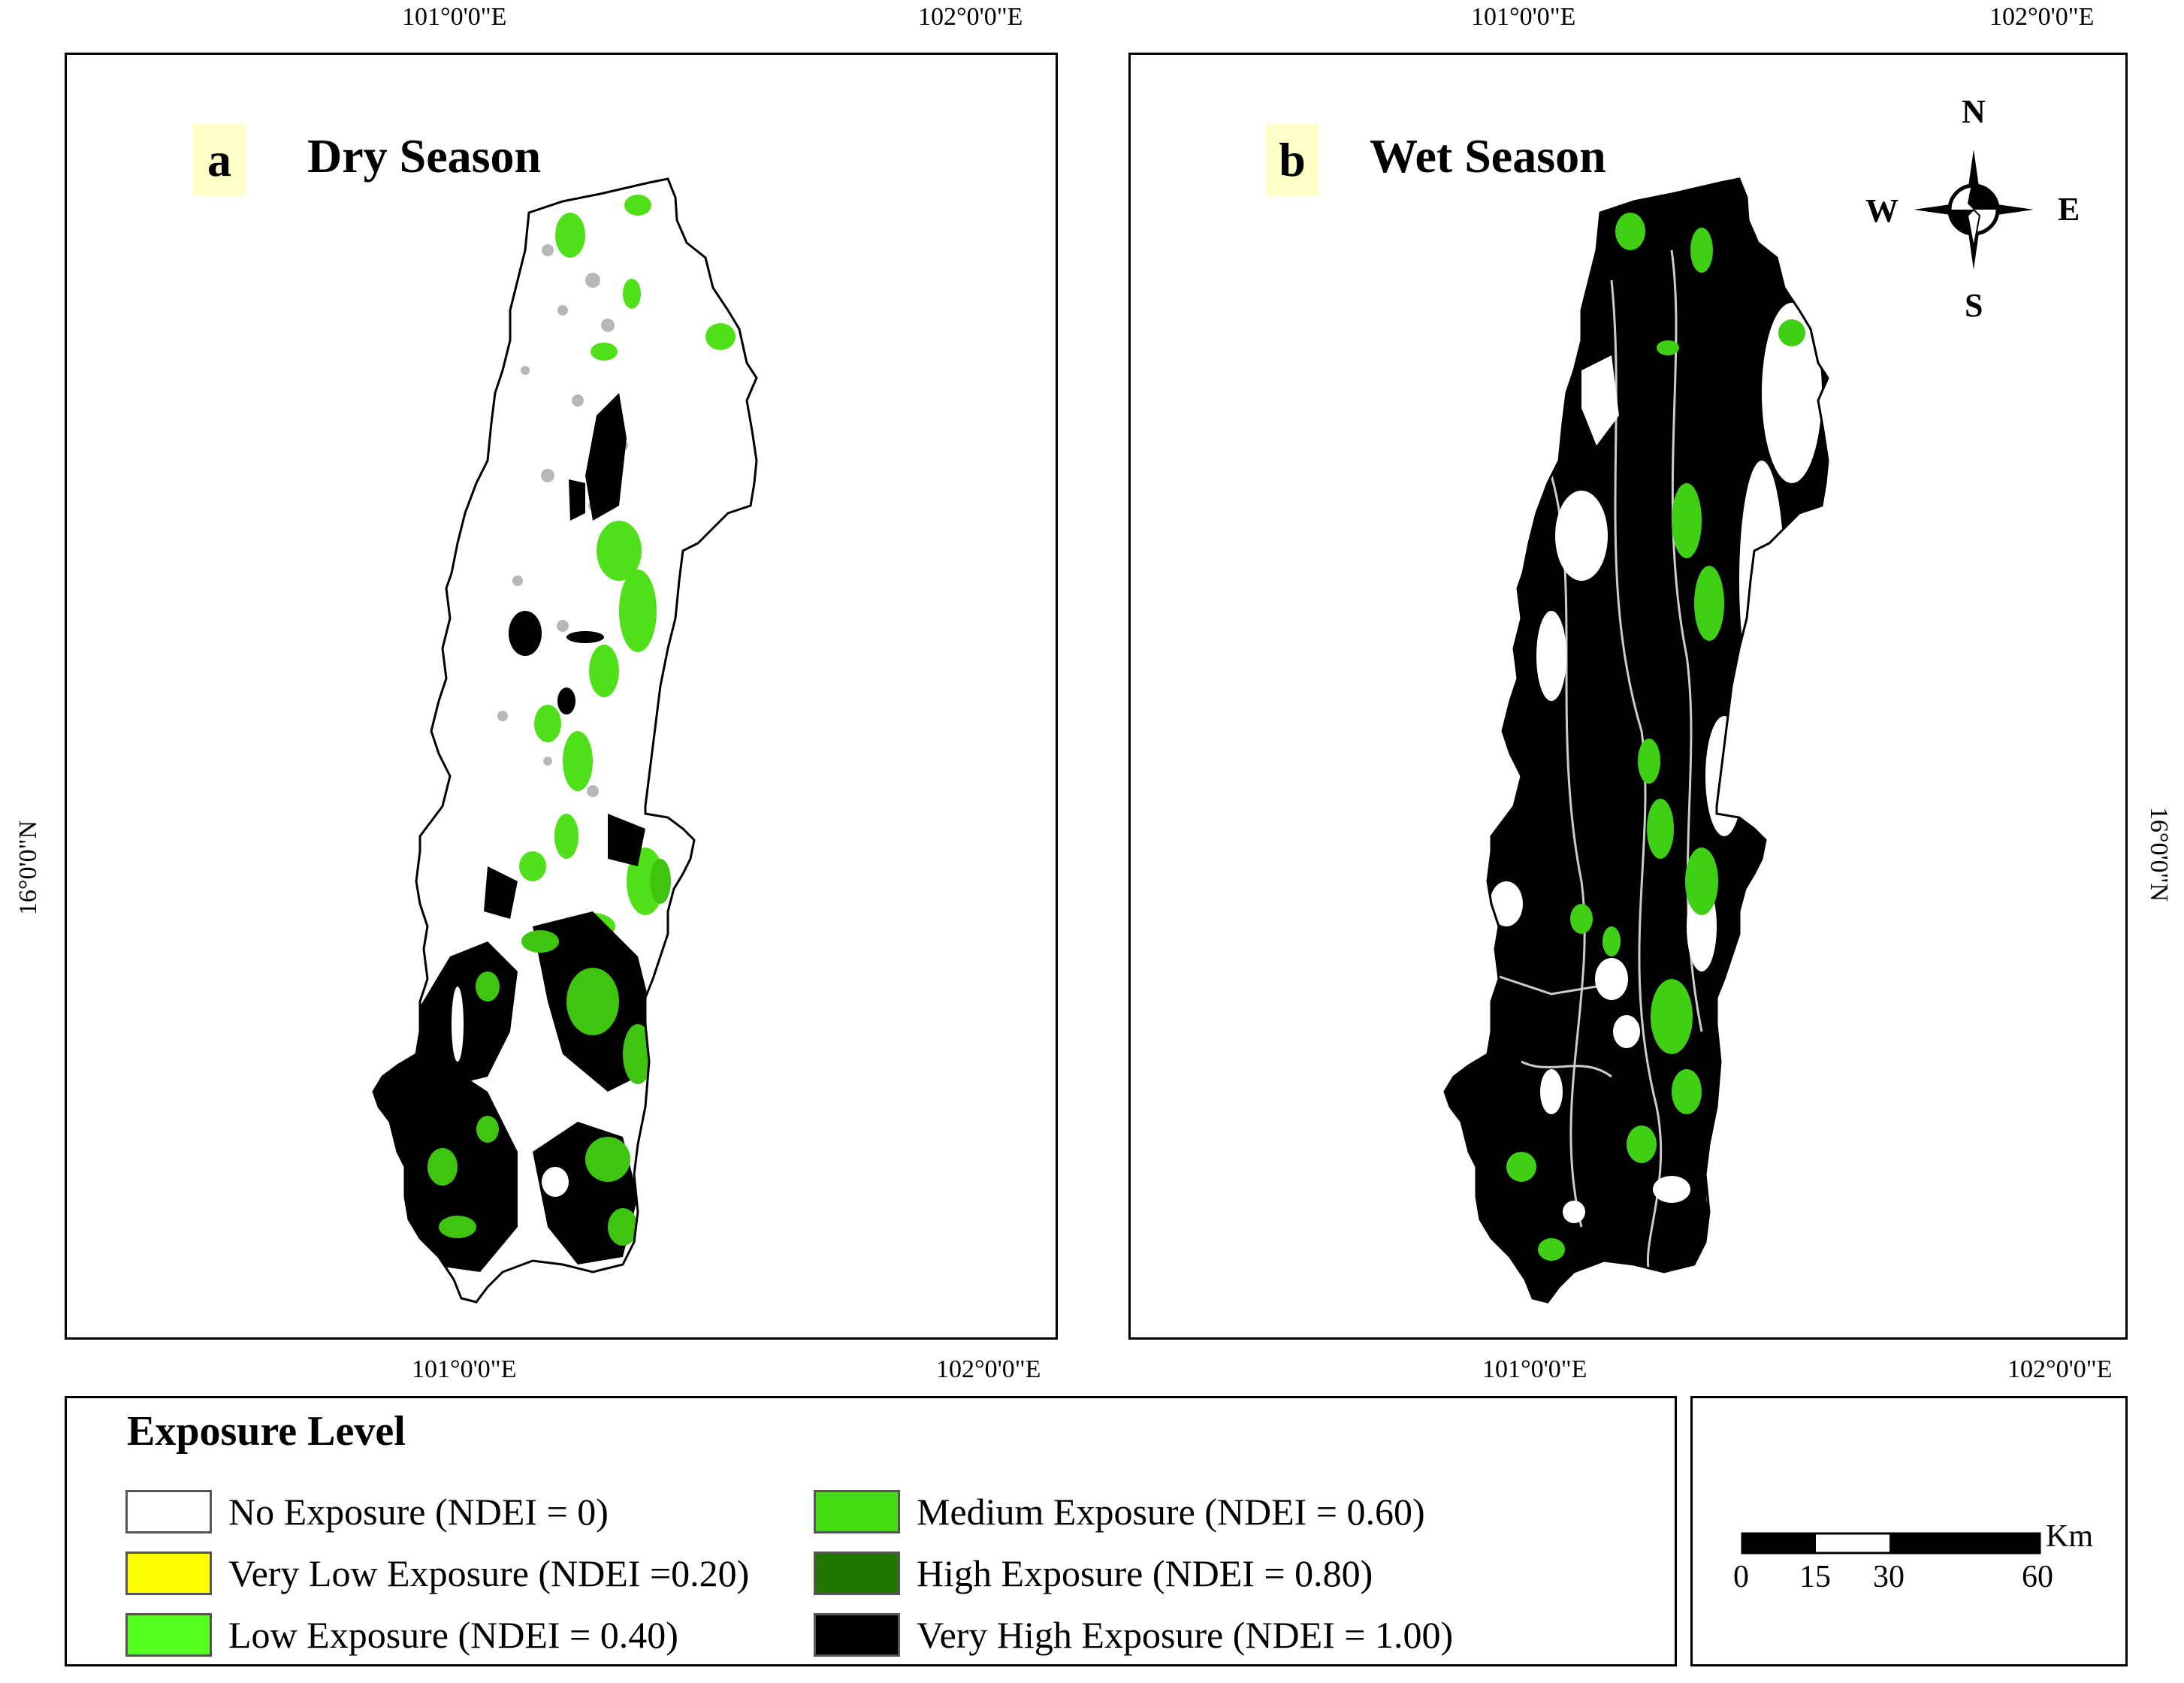 This screenshot has height=1683, width=2184. Describe the element at coordinates (1889, 1577) in the screenshot. I see `scale-tick-30: 30` at that location.